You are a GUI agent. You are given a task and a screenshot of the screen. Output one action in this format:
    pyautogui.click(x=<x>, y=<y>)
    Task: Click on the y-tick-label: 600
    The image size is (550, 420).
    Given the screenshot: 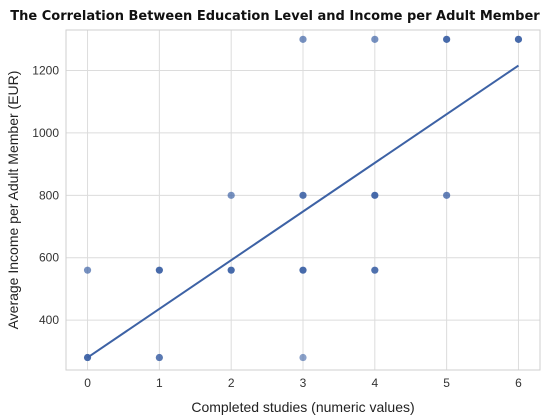 What is the action you would take?
    pyautogui.click(x=49, y=258)
    